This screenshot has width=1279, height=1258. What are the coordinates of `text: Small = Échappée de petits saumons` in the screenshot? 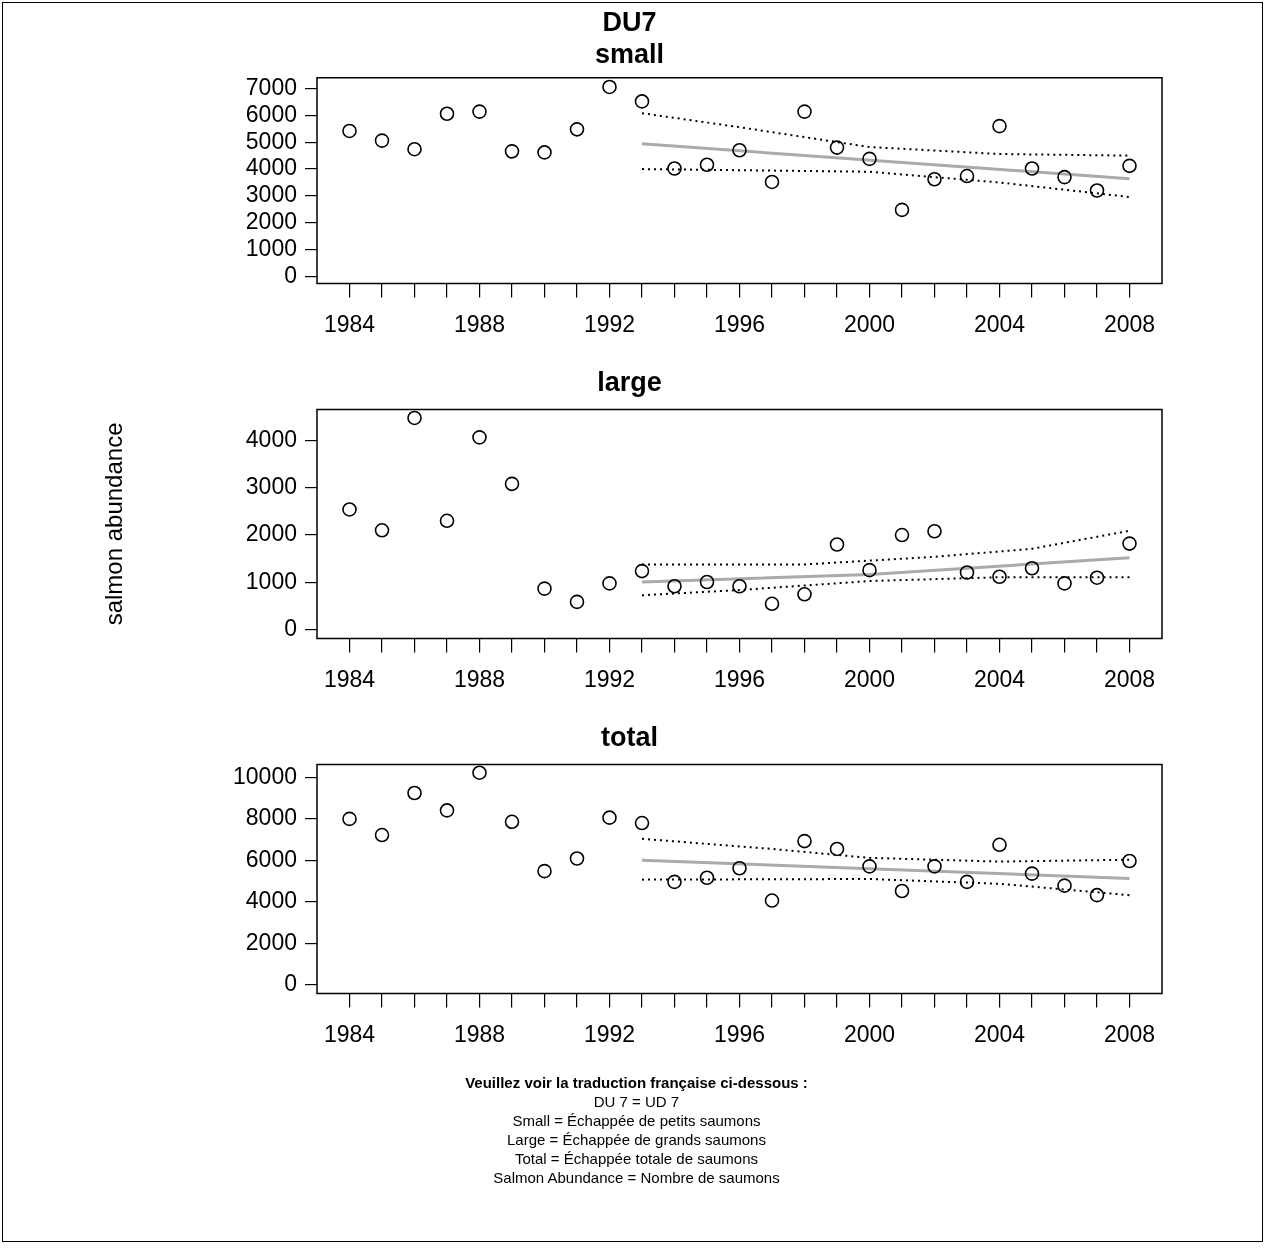 It's located at (636, 1120).